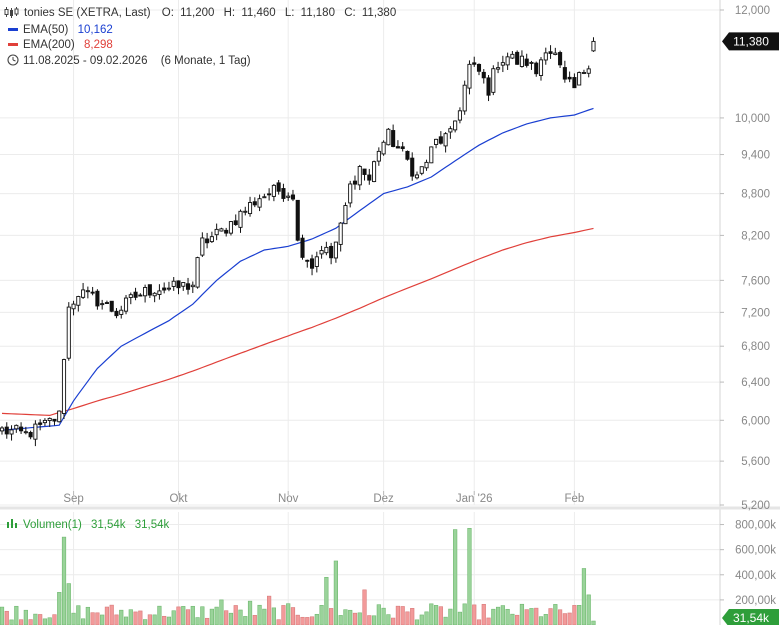 This screenshot has width=780, height=625. What do you see at coordinates (206, 61) in the screenshot?
I see `range-detail: (6 Monate, 1 Tag)` at bounding box center [206, 61].